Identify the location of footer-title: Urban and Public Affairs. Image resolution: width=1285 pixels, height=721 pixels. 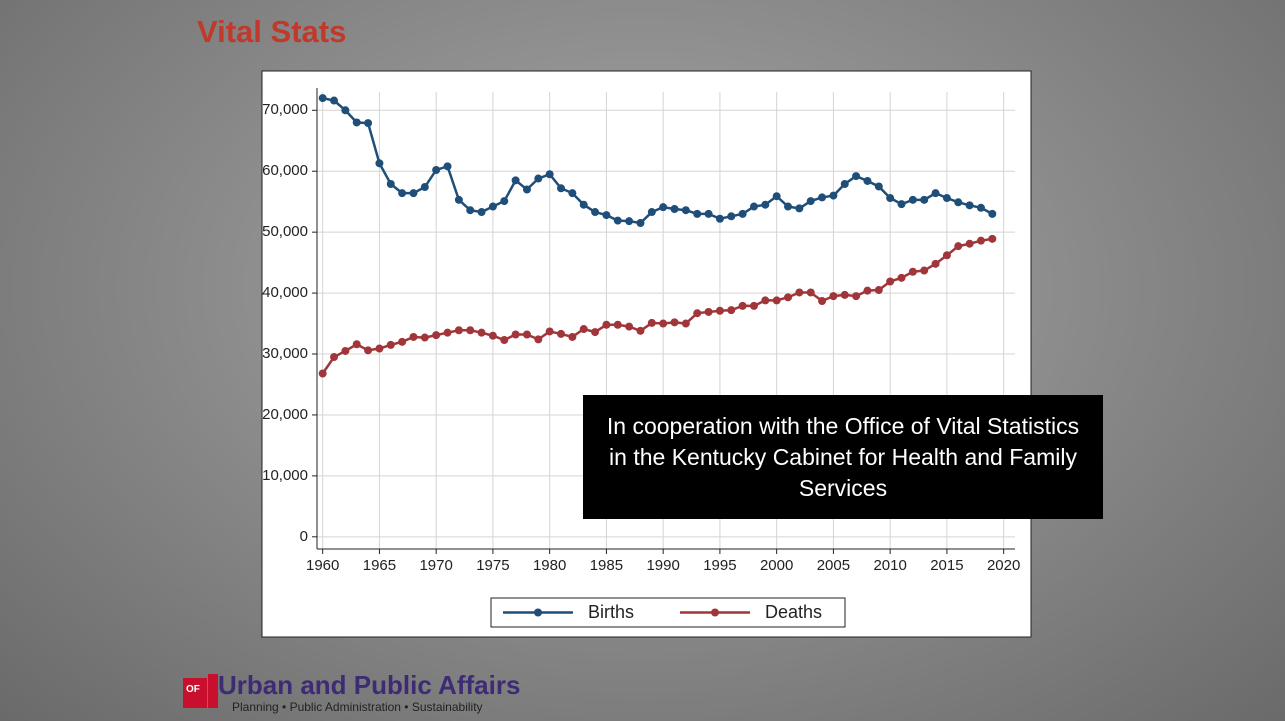
(369, 685).